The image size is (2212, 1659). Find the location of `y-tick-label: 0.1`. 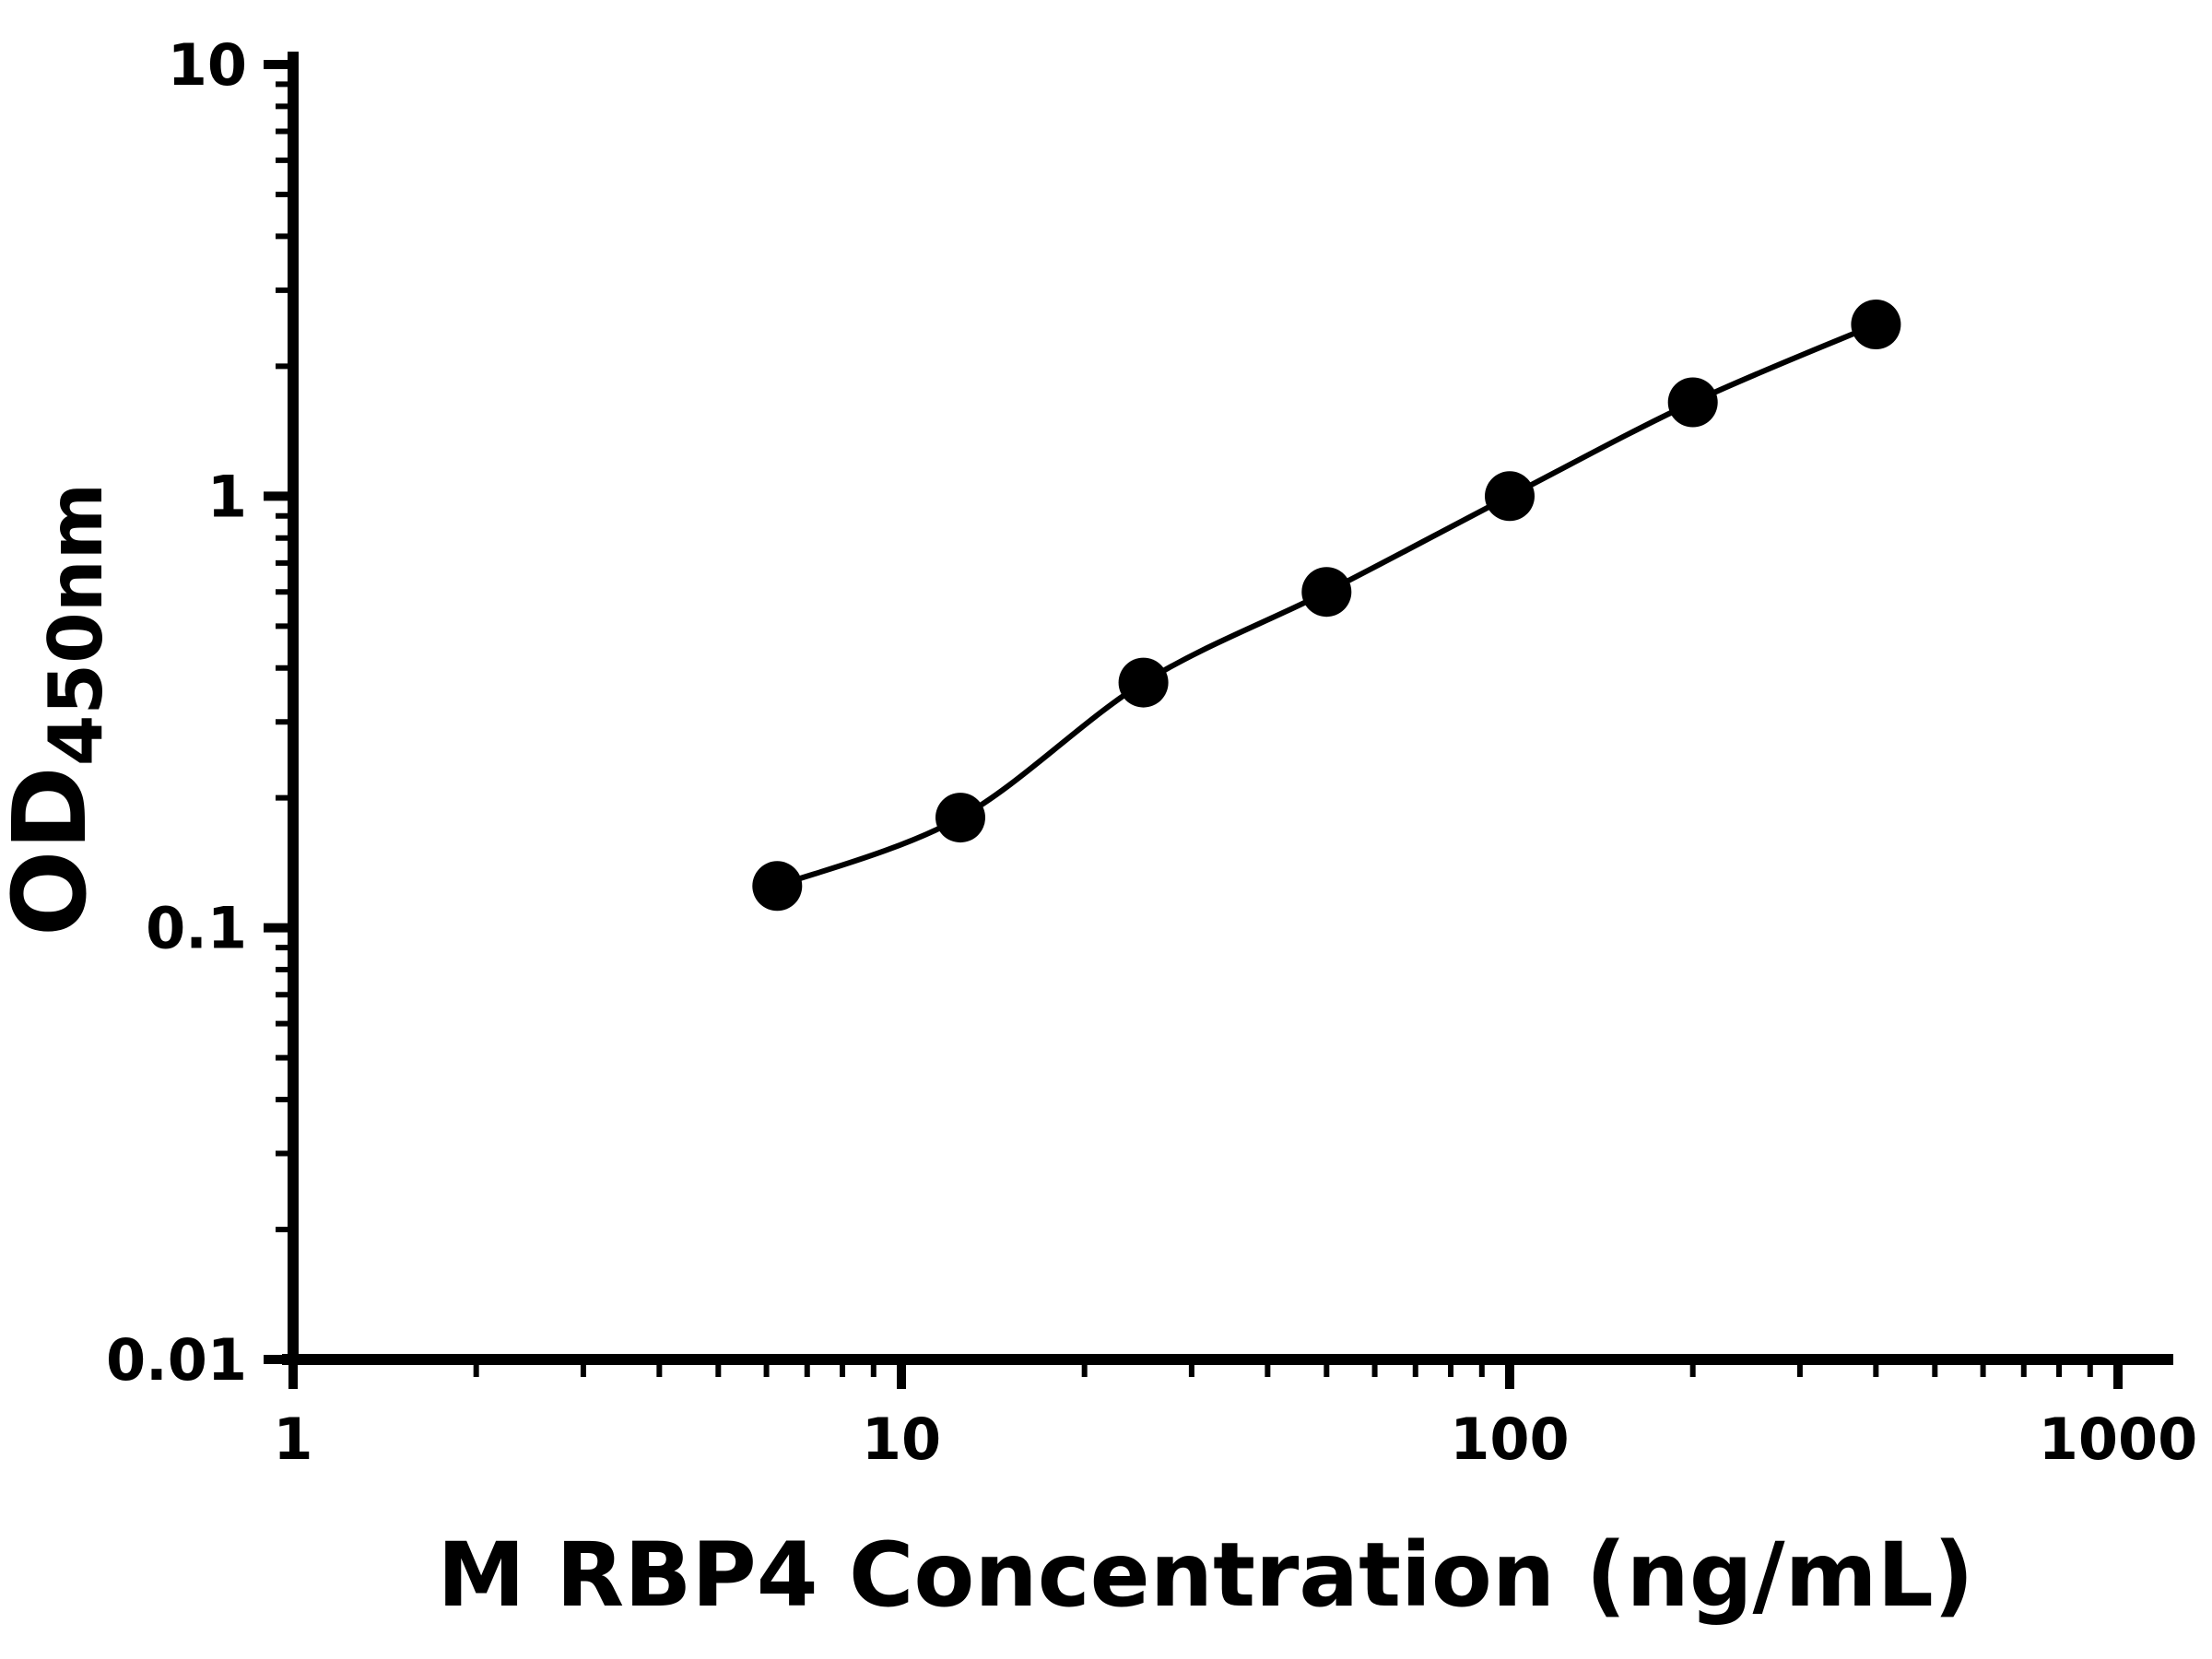

y-tick-label: 0.1 is located at coordinates (196, 928).